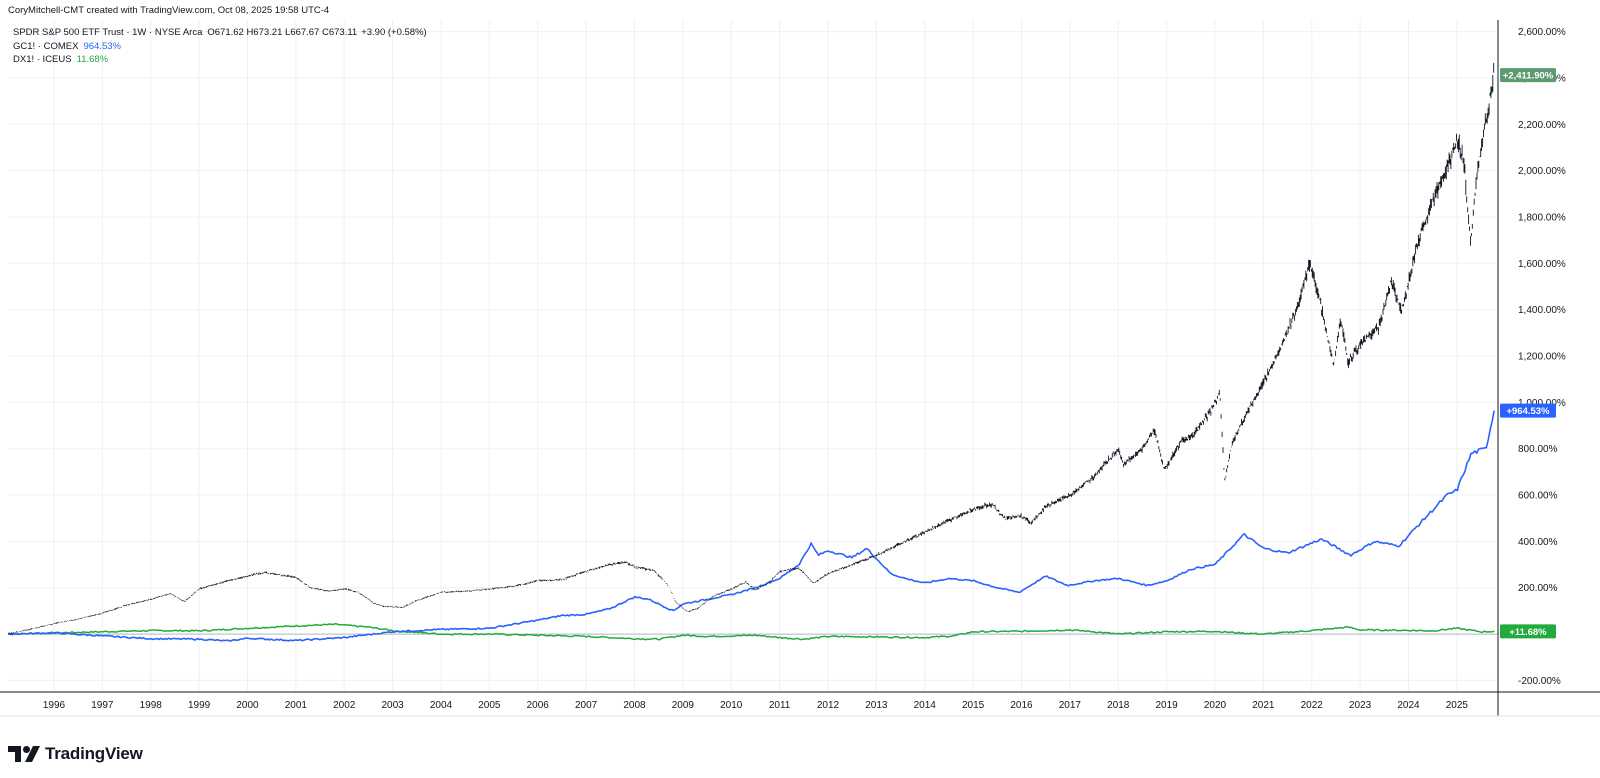 The image size is (1600, 778). Describe the element at coordinates (94, 753) in the screenshot. I see `tradingview-wordmark: TradingView` at that location.